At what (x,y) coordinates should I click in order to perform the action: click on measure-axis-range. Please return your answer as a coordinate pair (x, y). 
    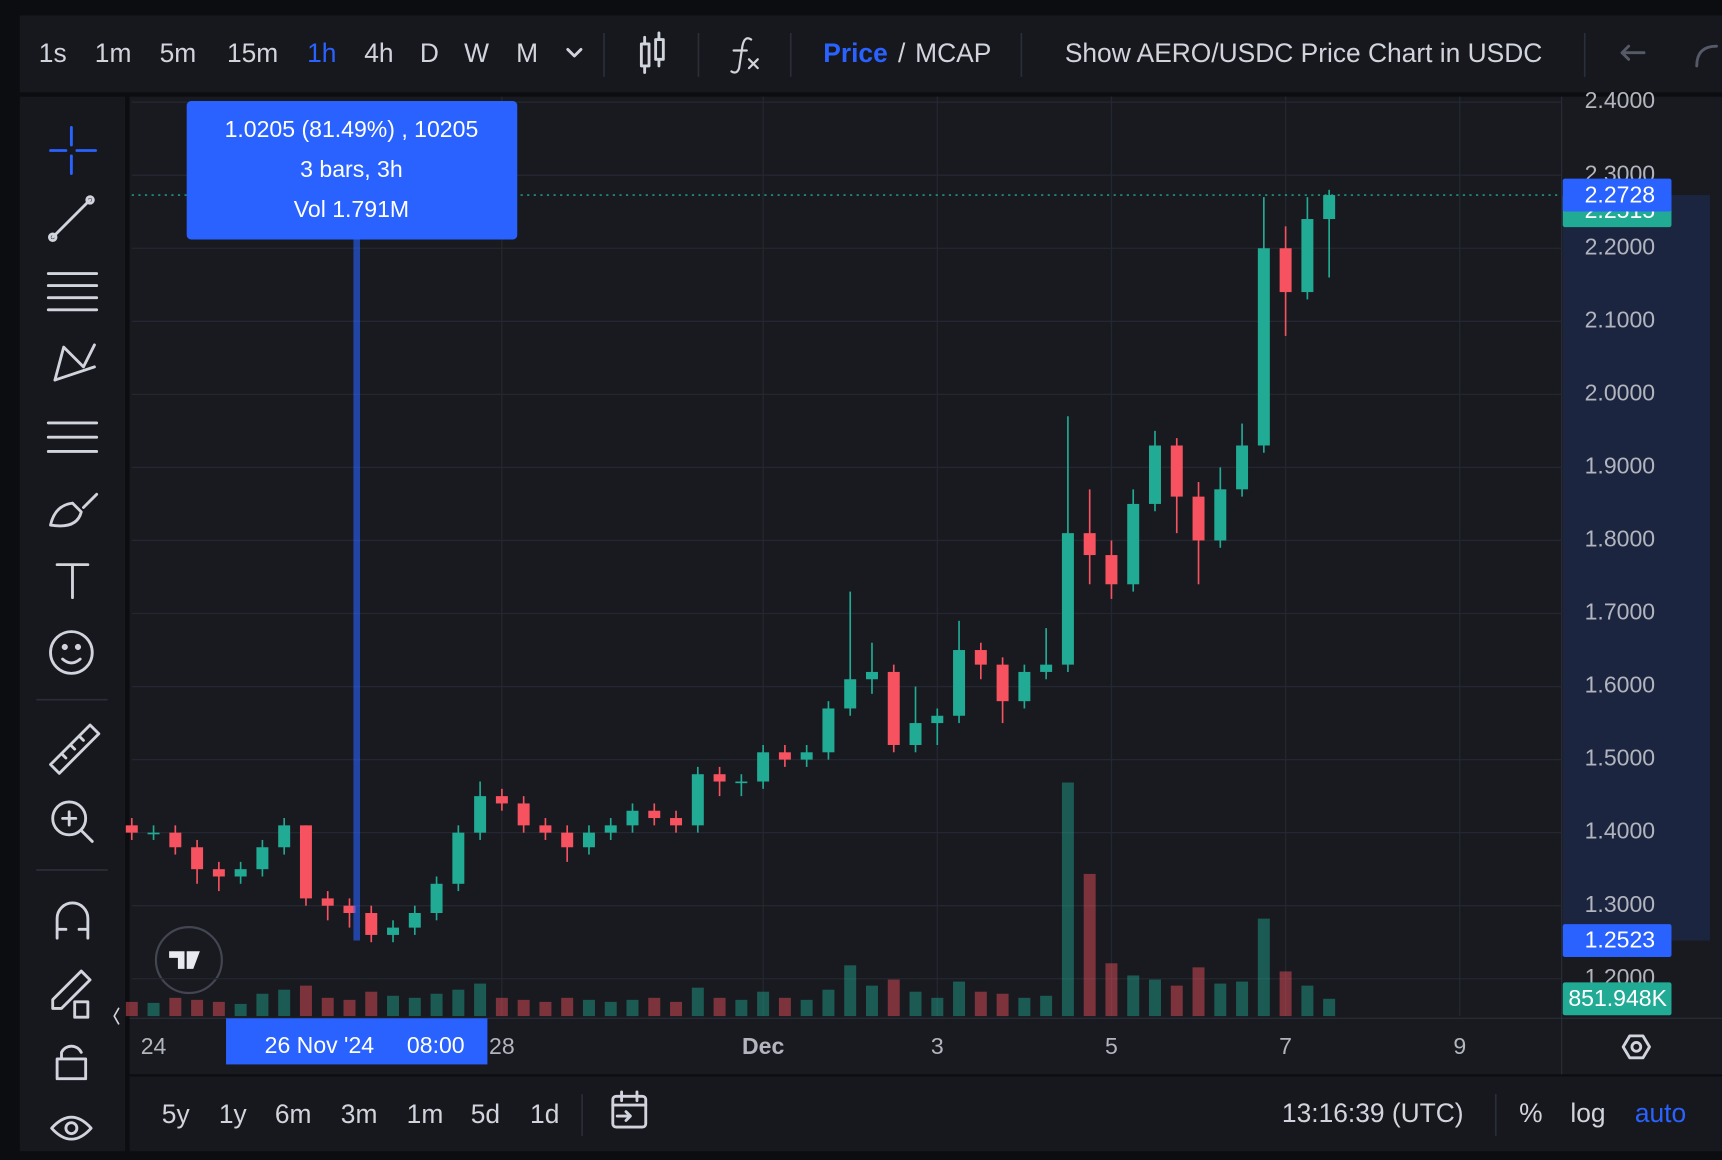
    Looking at the image, I should click on (1636, 568).